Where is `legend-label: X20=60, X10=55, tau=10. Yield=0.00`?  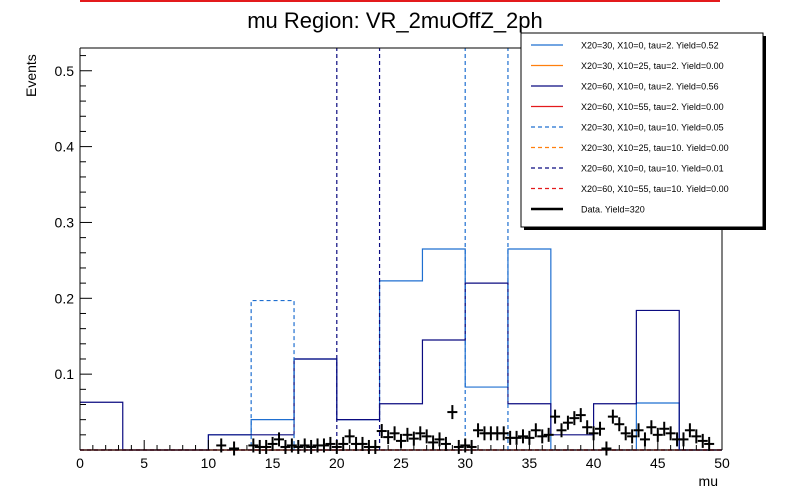
legend-label: X20=60, X10=55, tau=10. Yield=0.00 is located at coordinates (655, 189).